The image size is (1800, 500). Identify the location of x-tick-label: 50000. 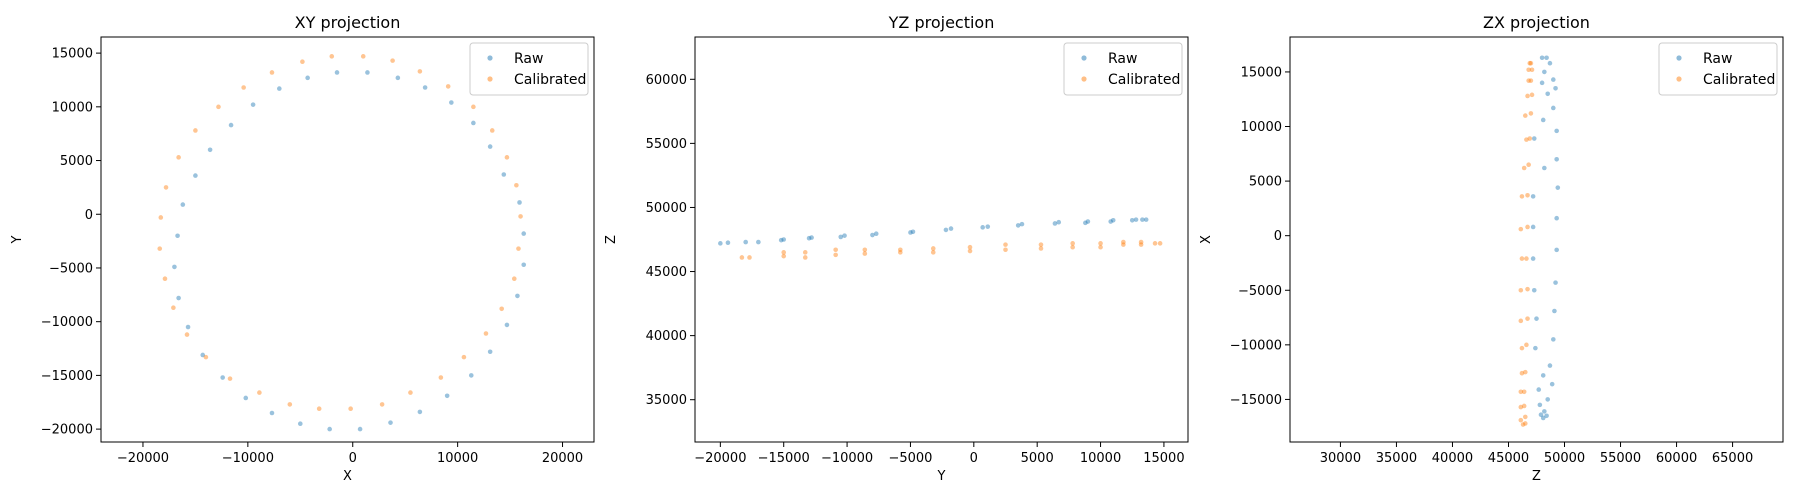
(1564, 458).